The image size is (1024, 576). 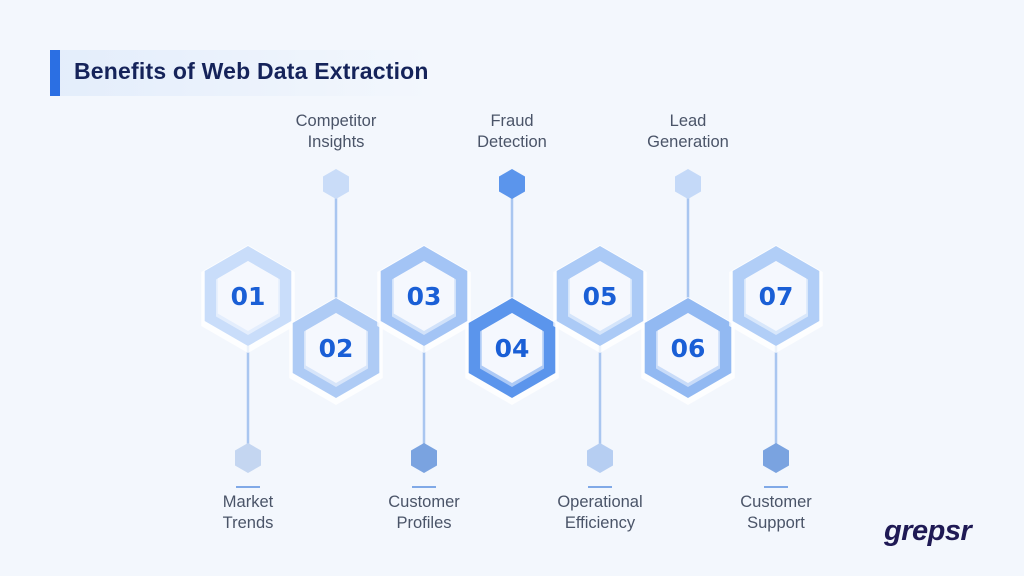 What do you see at coordinates (336, 121) in the screenshot?
I see `benefit-label-line: Competitor` at bounding box center [336, 121].